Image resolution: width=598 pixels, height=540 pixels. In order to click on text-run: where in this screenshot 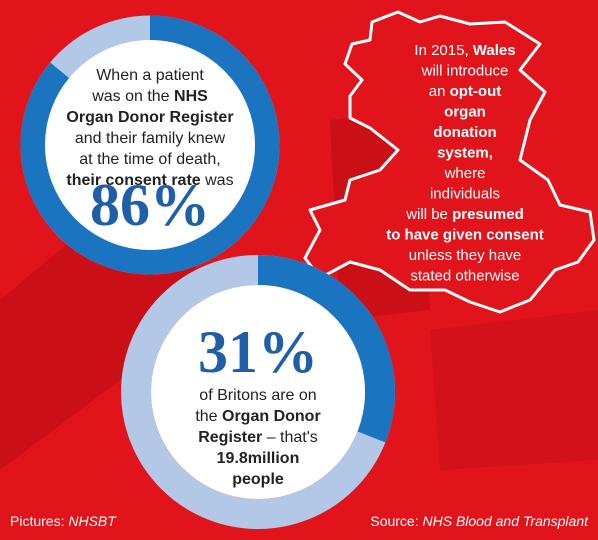, I will do `click(465, 173)`.